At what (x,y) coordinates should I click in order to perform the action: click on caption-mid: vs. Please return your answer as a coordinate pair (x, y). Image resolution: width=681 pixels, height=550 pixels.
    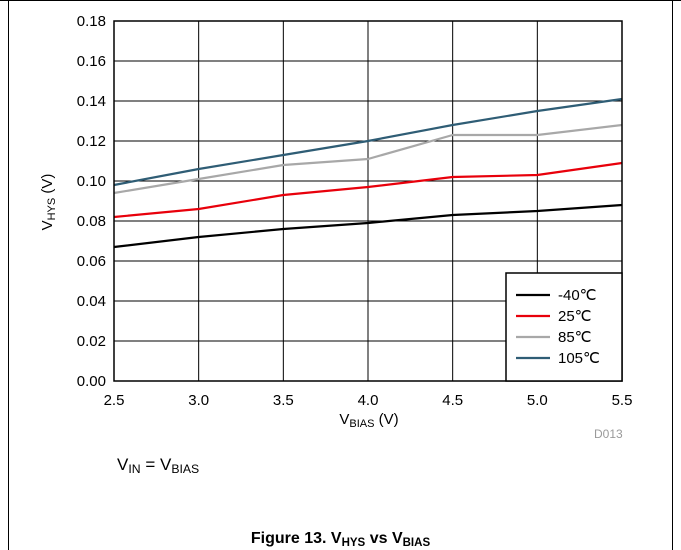
    Looking at the image, I should click on (378, 538).